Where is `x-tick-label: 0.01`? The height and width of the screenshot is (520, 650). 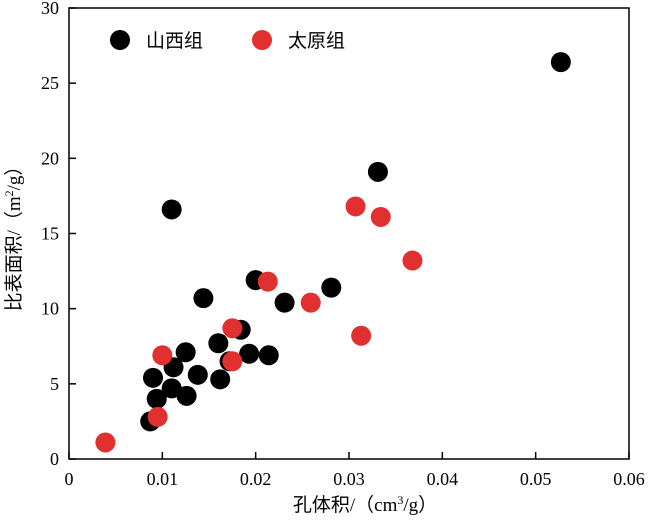
x-tick-label: 0.01 is located at coordinates (163, 479).